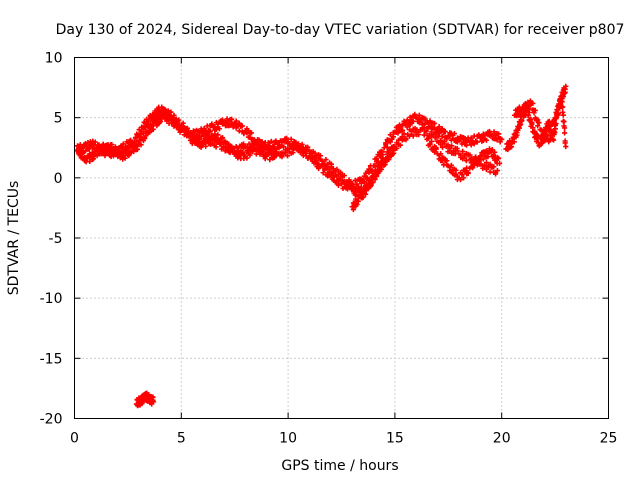 The image size is (640, 480). Describe the element at coordinates (51, 299) in the screenshot. I see `y-tick-label: -10` at that location.